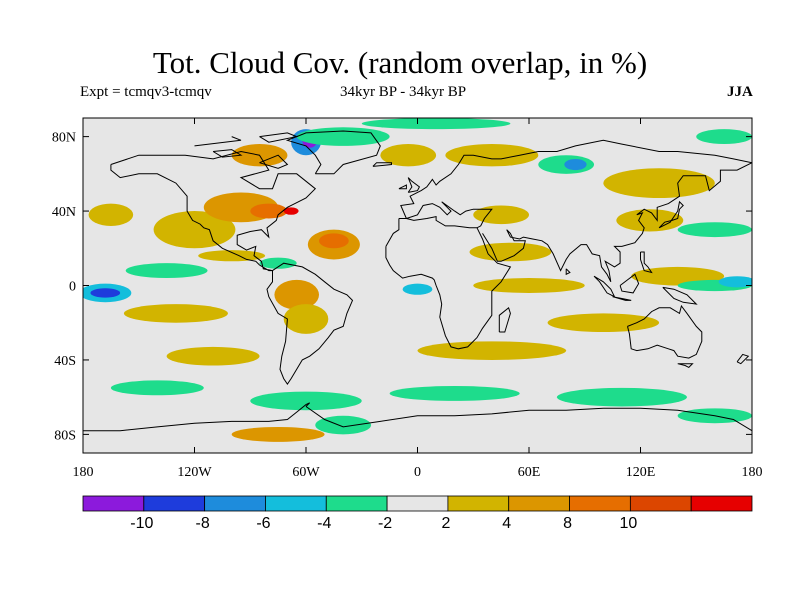 Image resolution: width=800 pixels, height=600 pixels. I want to click on period-label: 34kyr BP - 34kyr BP, so click(403, 92).